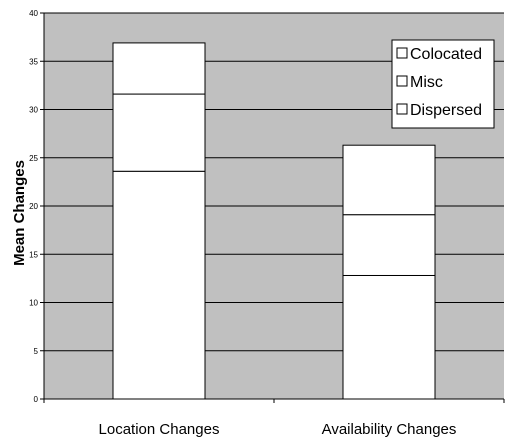 The width and height of the screenshot is (508, 439). Describe the element at coordinates (19, 213) in the screenshot. I see `y-axis-label: Mean Changes` at that location.